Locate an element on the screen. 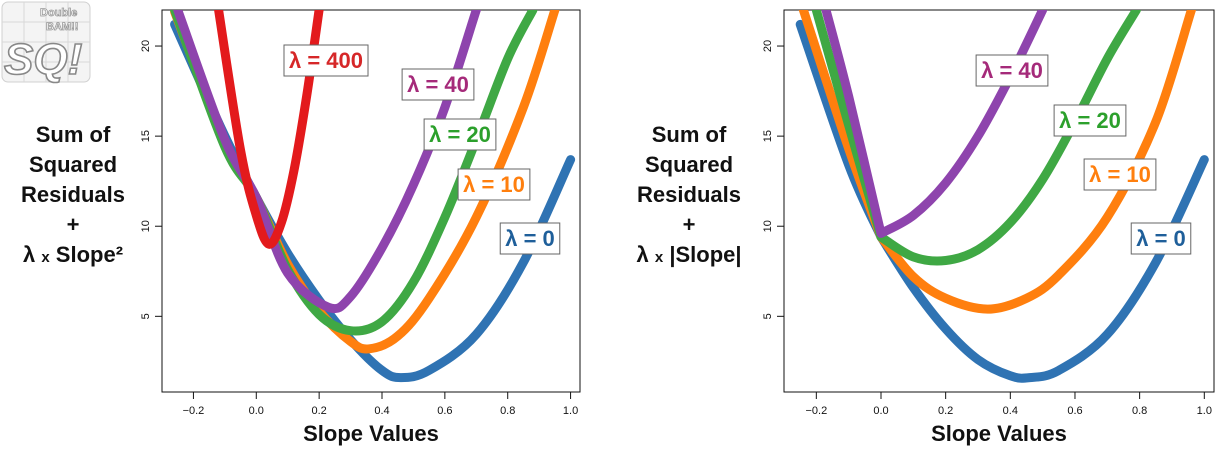 This screenshot has height=467, width=1227. logo-text-double: Double is located at coordinates (58, 13).